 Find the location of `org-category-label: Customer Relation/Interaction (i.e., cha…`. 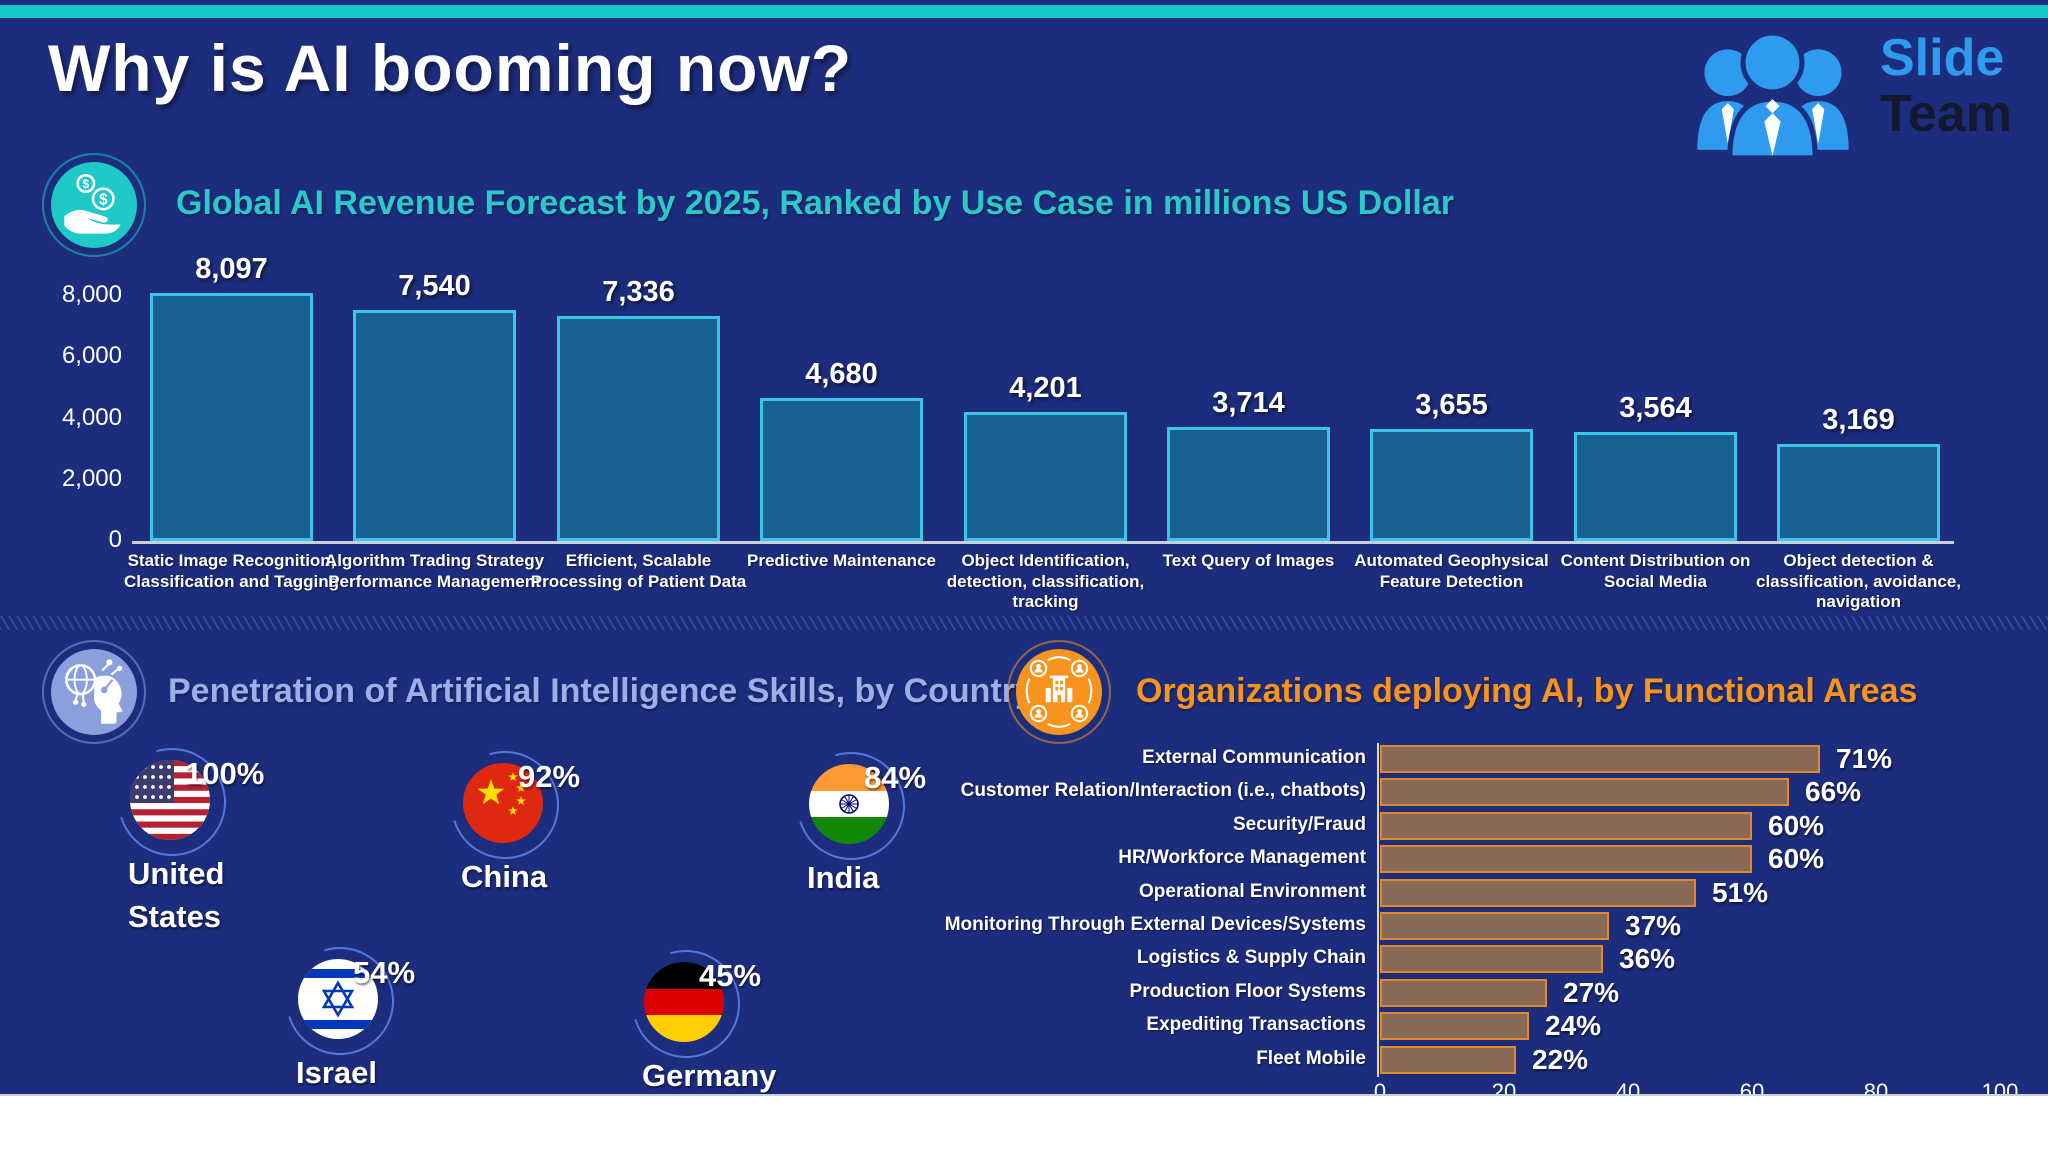

org-category-label: Customer Relation/Interaction (i.e., cha… is located at coordinates (1163, 790).